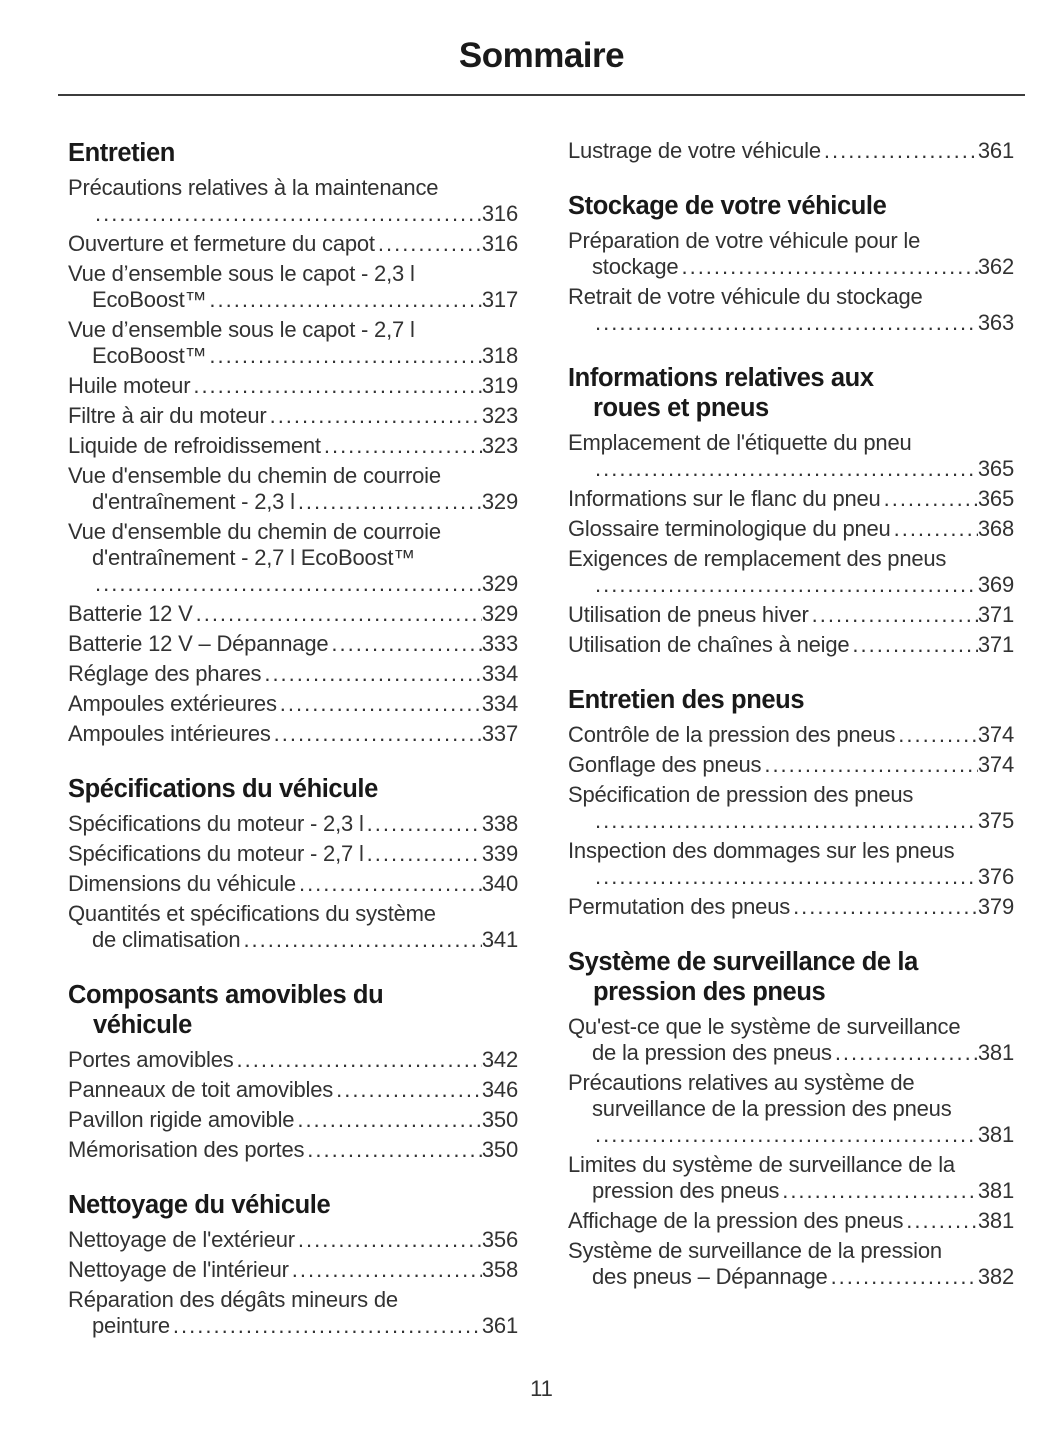 This screenshot has width=1055, height=1448. I want to click on toc-entry-lastline: 316, so click(293, 214).